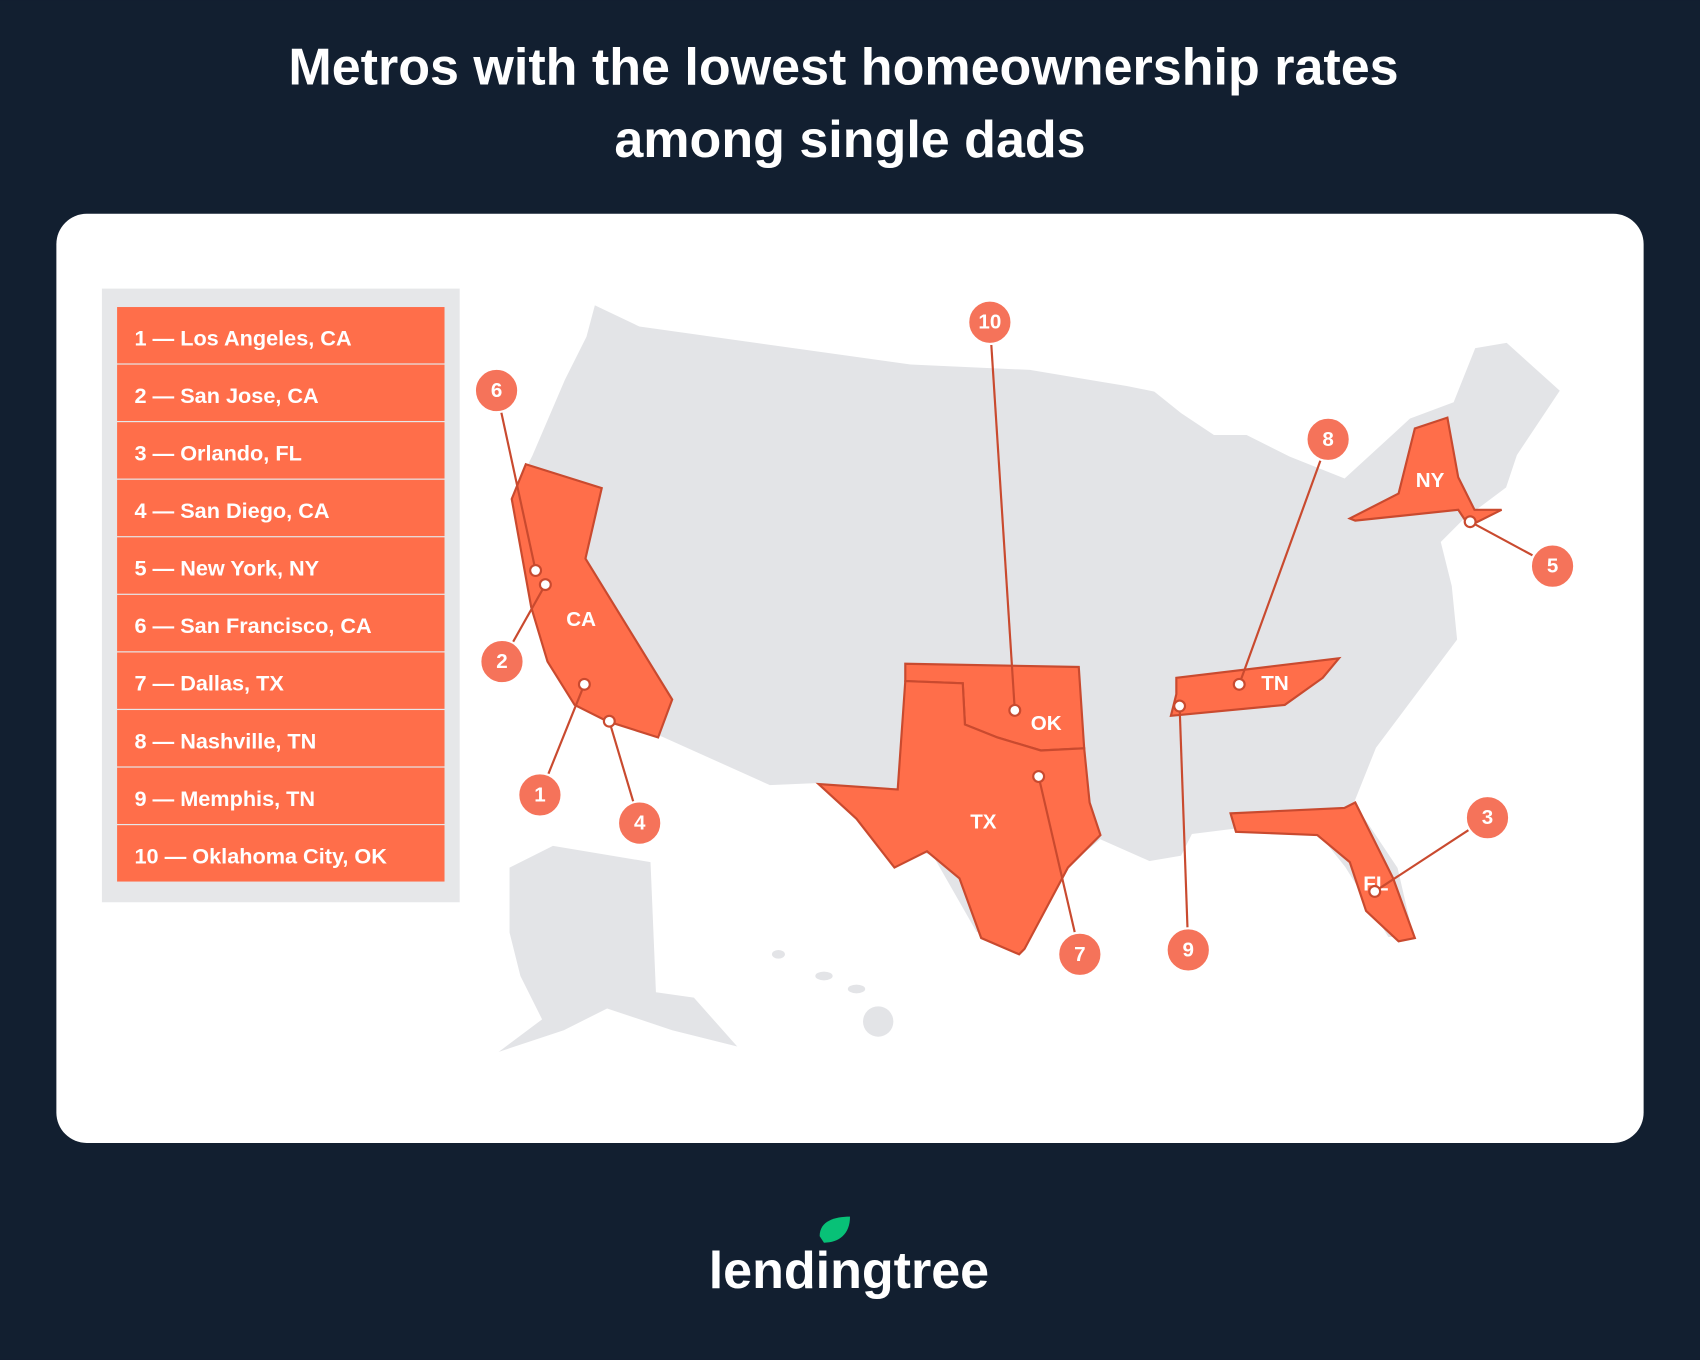 The height and width of the screenshot is (1360, 1700). What do you see at coordinates (849, 140) in the screenshot?
I see `title-line: among single dads` at bounding box center [849, 140].